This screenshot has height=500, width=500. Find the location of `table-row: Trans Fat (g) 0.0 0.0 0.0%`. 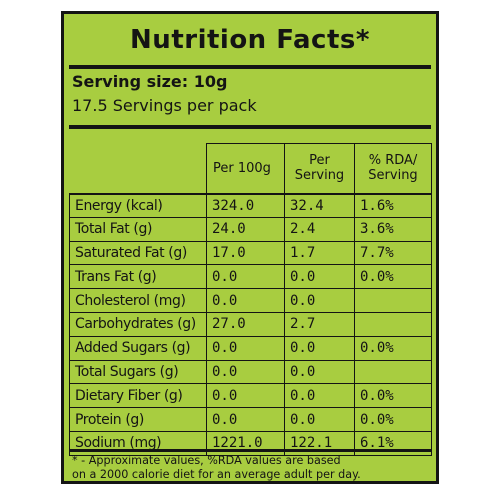

table-row: Trans Fat (g) 0.0 0.0 0.0% is located at coordinates (250, 277).